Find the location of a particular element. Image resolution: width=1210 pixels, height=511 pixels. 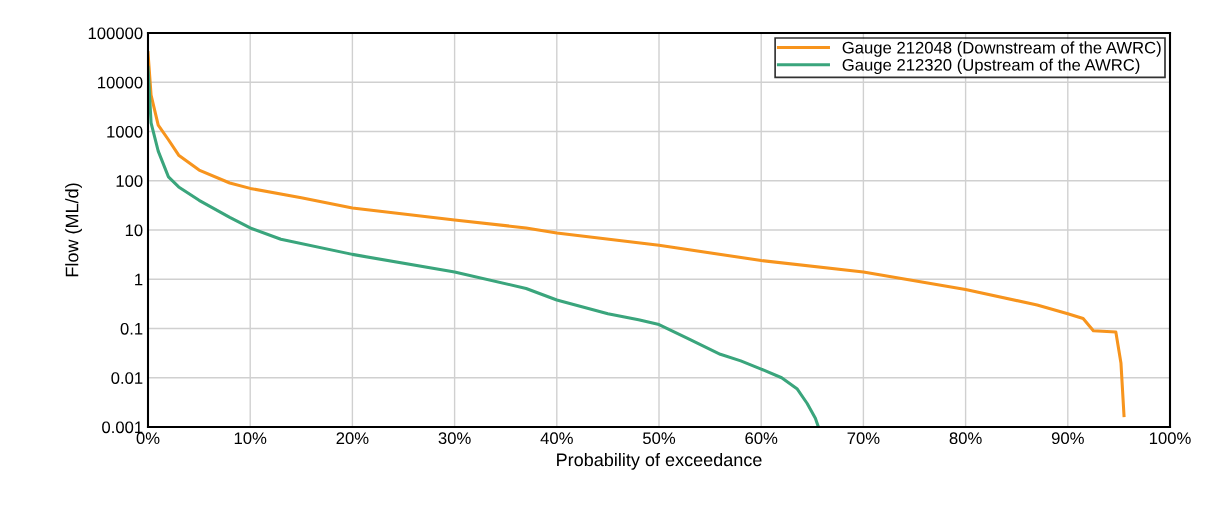

y-tick-label: 1000 is located at coordinates (125, 131).